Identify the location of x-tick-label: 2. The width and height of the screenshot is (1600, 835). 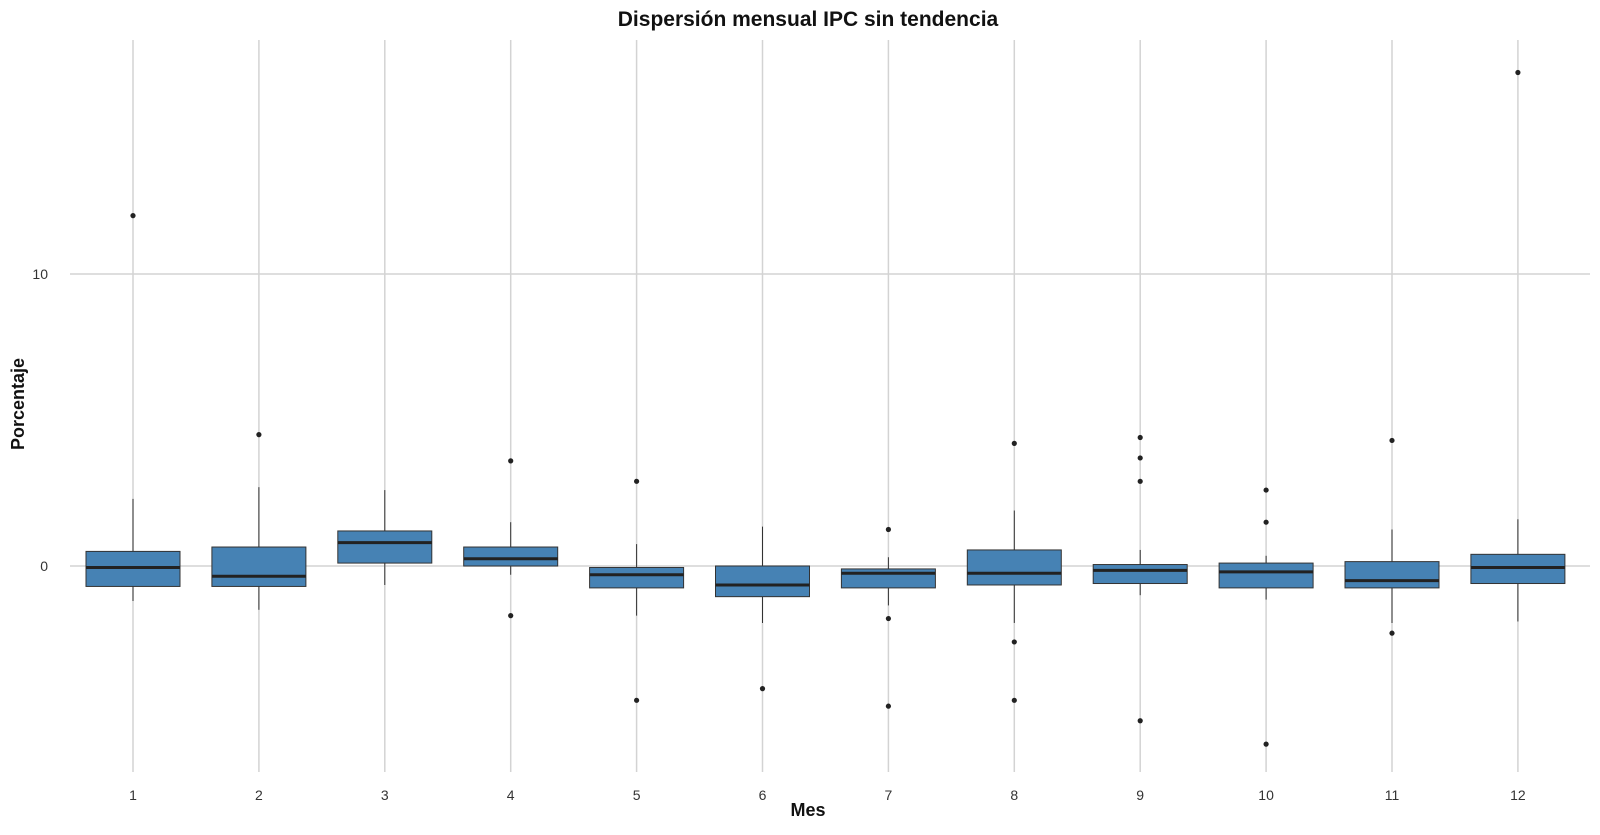
(259, 795).